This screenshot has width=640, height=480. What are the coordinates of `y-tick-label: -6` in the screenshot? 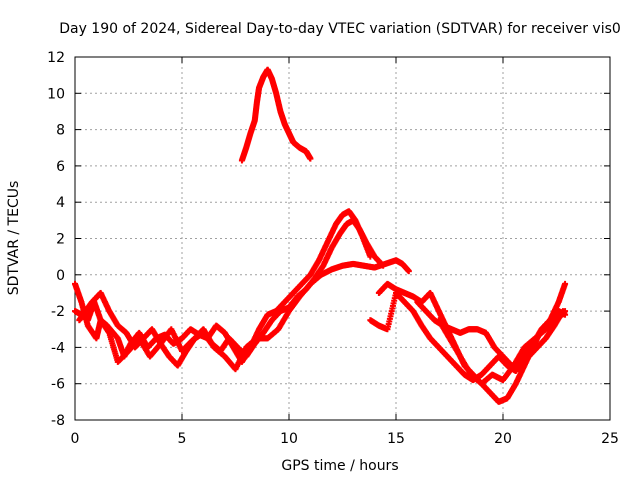 It's located at (58, 385).